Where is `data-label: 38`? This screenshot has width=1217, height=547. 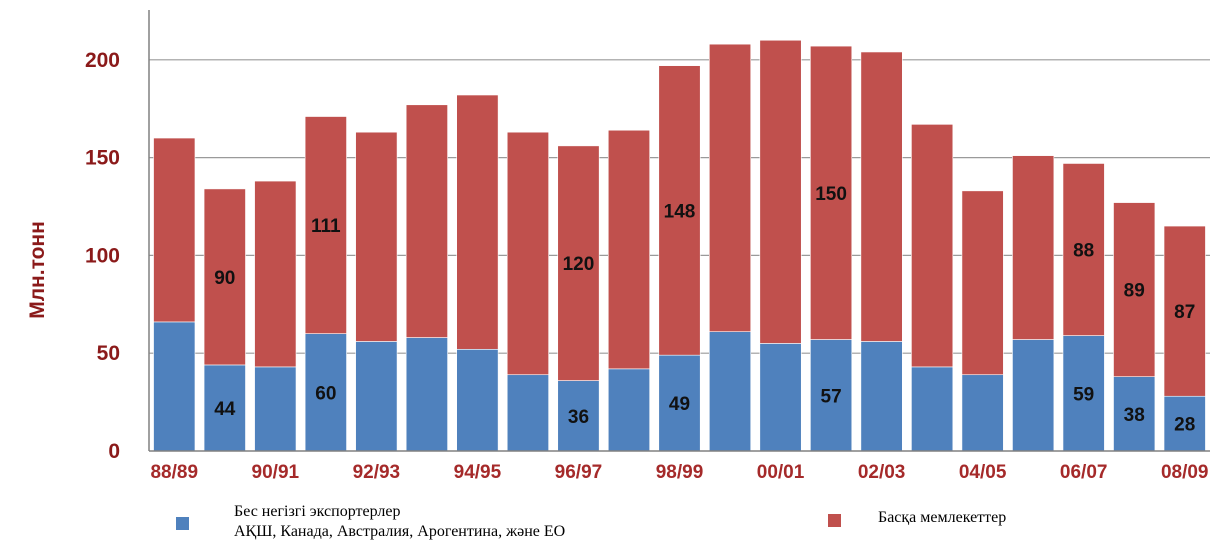
data-label: 38 is located at coordinates (1134, 415).